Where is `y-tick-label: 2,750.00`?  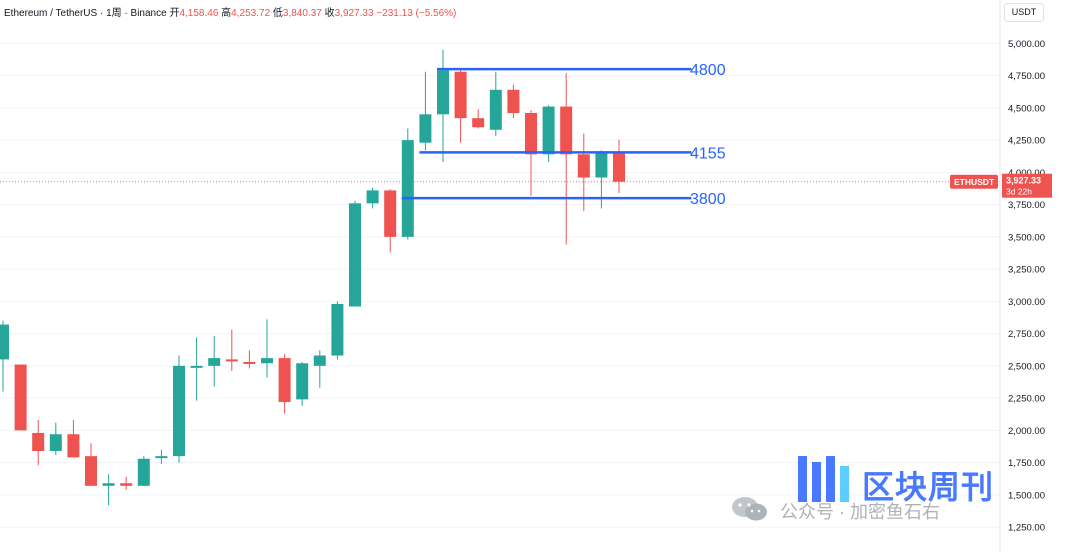 y-tick-label: 2,750.00 is located at coordinates (1026, 334).